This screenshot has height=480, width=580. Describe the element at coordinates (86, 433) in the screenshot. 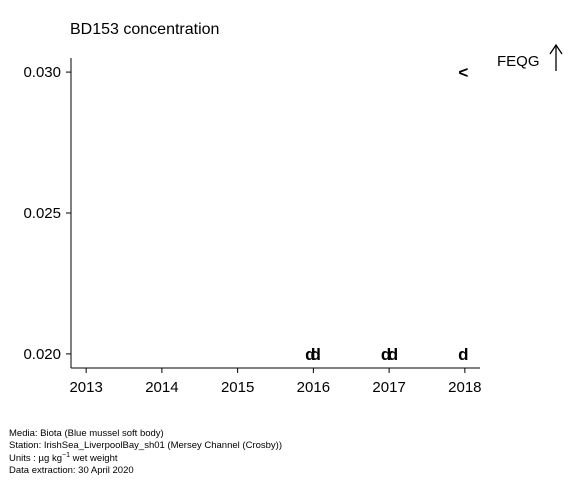

I see `footer-media: Media: Biota (Blue mussel soft body)` at that location.